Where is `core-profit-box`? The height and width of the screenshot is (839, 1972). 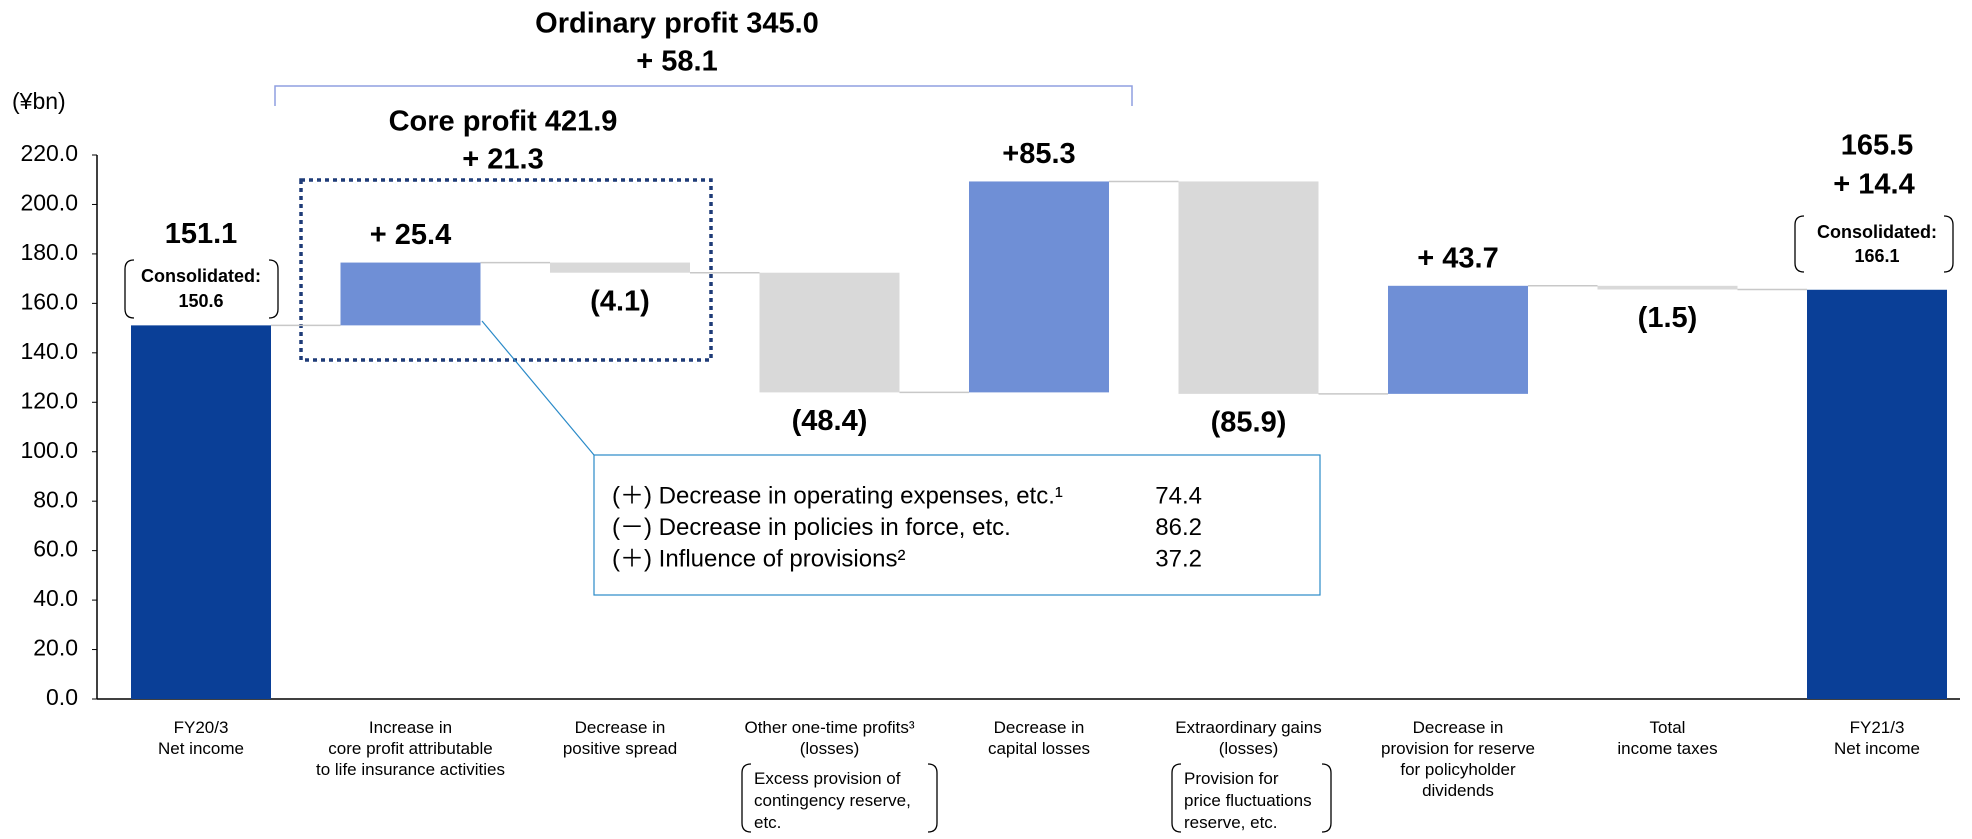 core-profit-box is located at coordinates (506, 270).